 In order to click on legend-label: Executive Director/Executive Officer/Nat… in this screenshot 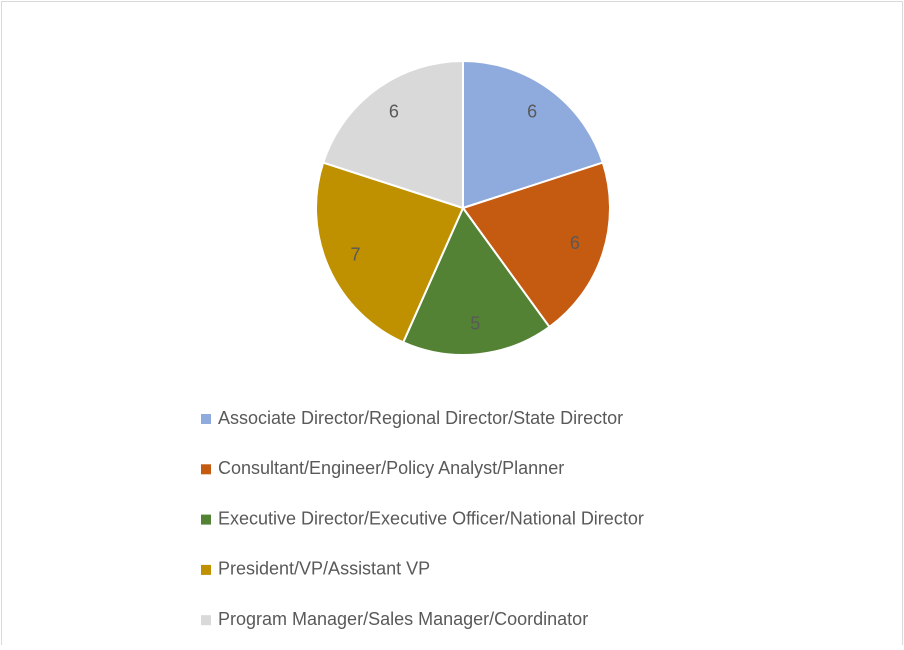, I will do `click(431, 518)`.